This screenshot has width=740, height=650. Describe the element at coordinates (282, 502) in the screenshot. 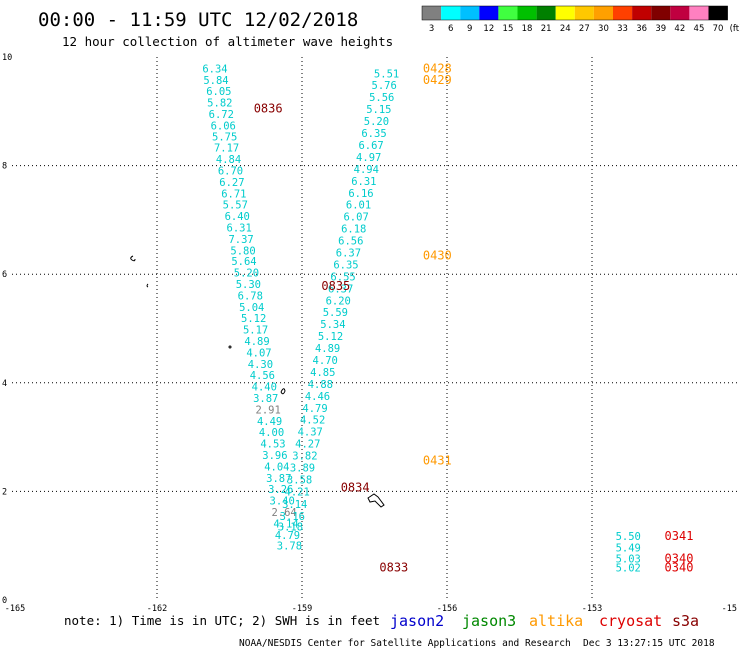

I see `swh-value-label: 3.40` at that location.